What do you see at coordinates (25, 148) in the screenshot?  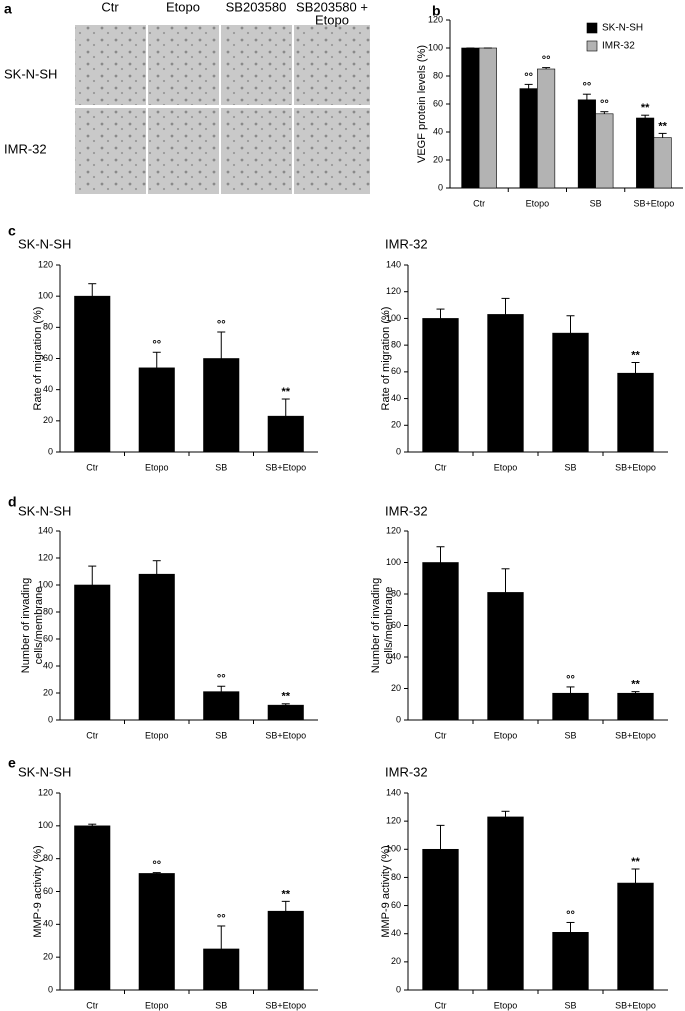 I see `row-label: IMR-32` at bounding box center [25, 148].